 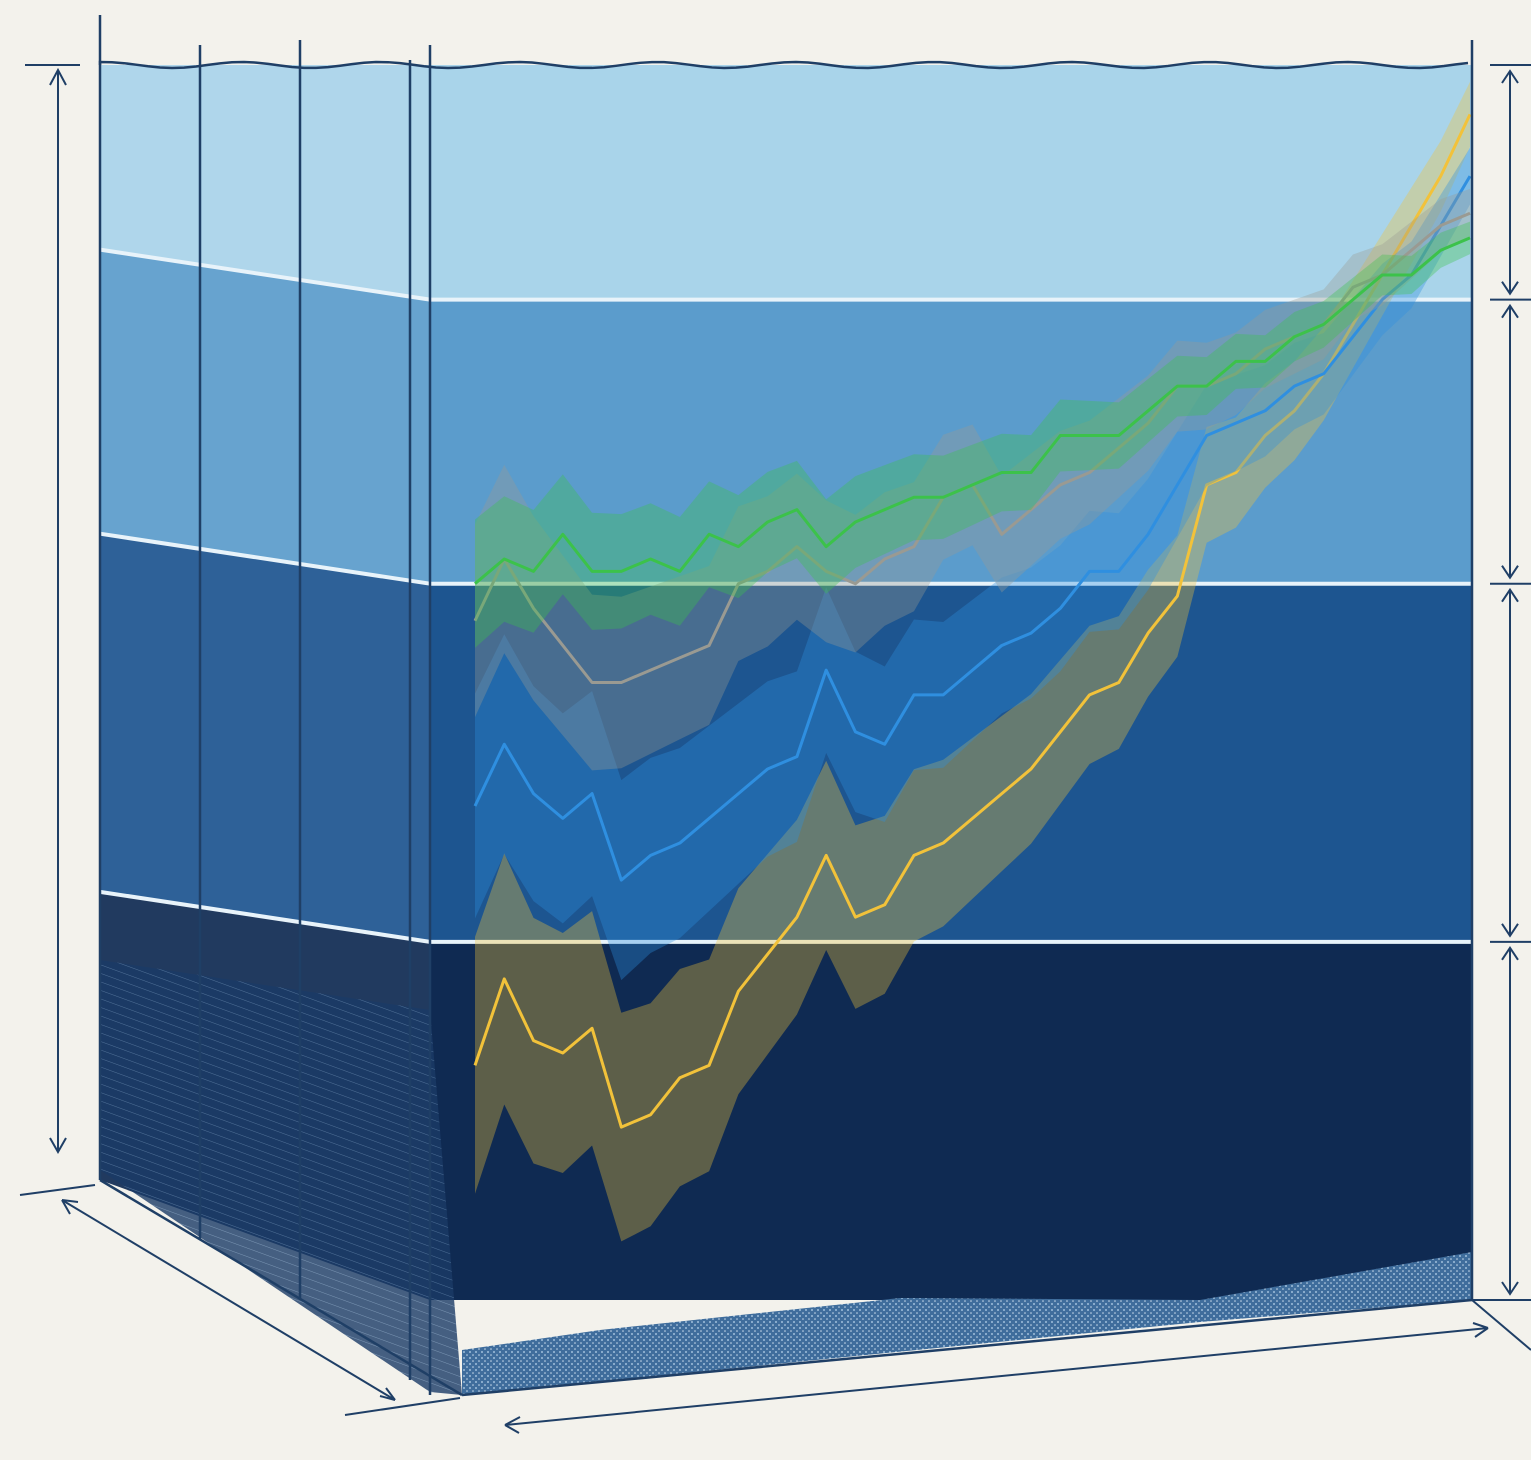 What do you see at coordinates (783, 65) in the screenshot?
I see `water-surface` at bounding box center [783, 65].